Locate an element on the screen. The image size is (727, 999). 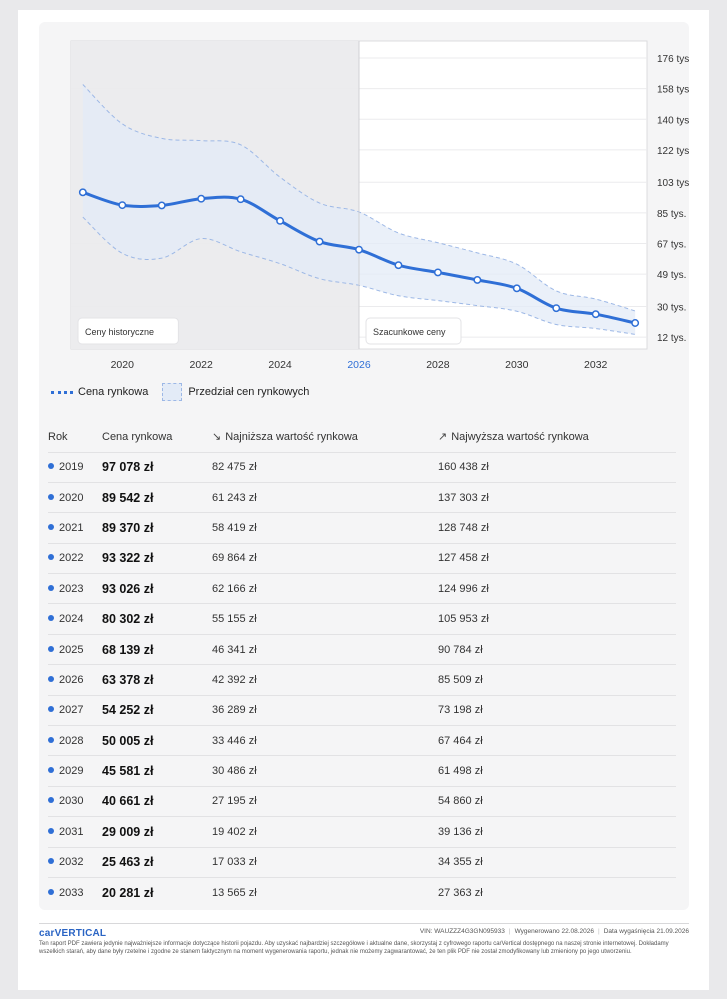
table-row: 2031 29 009 zł 19 402 zł 39 136 zł is located at coordinates (362, 832).